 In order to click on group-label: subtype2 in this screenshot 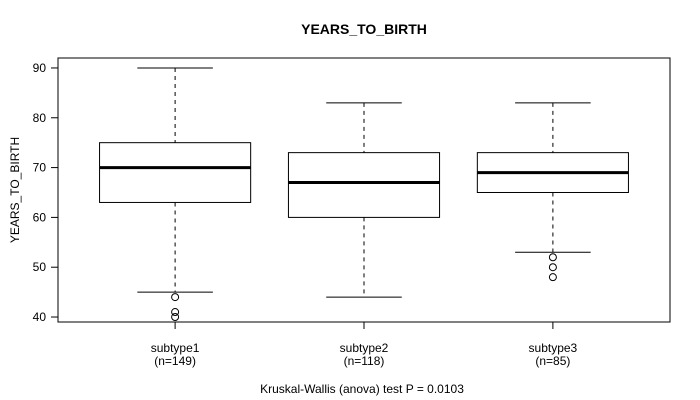, I will do `click(364, 348)`.